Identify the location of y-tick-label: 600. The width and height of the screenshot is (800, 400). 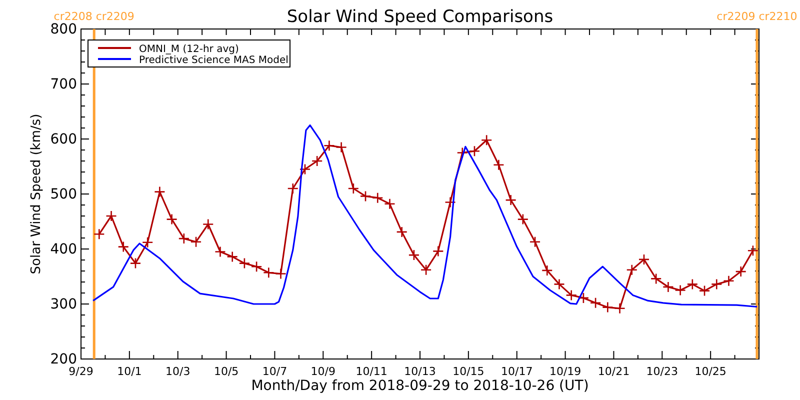
(63, 139).